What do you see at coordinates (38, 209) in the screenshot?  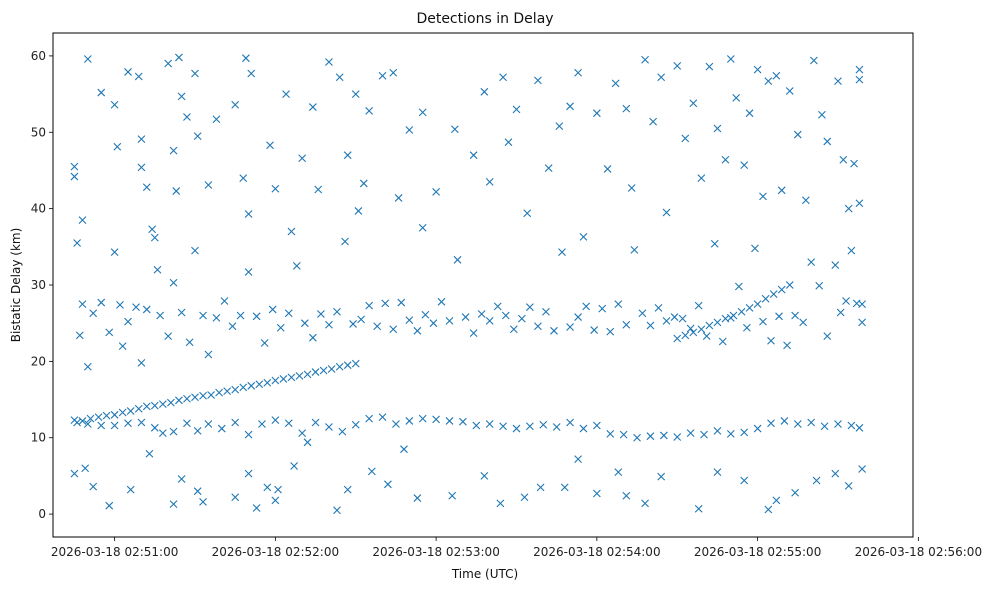 I see `y-tick-label: 40` at bounding box center [38, 209].